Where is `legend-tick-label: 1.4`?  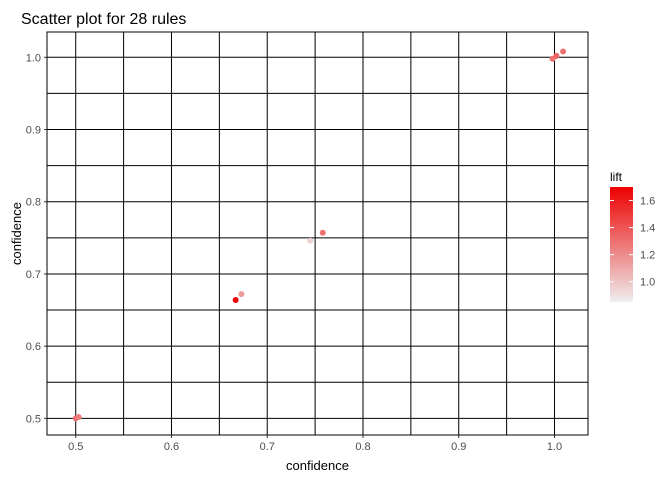
legend-tick-label: 1.4 is located at coordinates (647, 229).